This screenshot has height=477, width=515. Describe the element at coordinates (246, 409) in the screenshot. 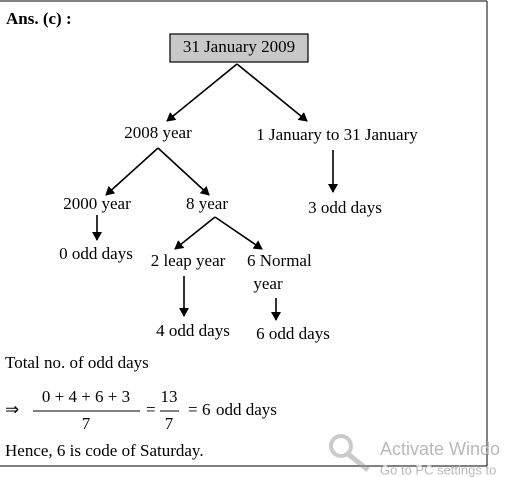

I see `result-unit: odd days` at that location.